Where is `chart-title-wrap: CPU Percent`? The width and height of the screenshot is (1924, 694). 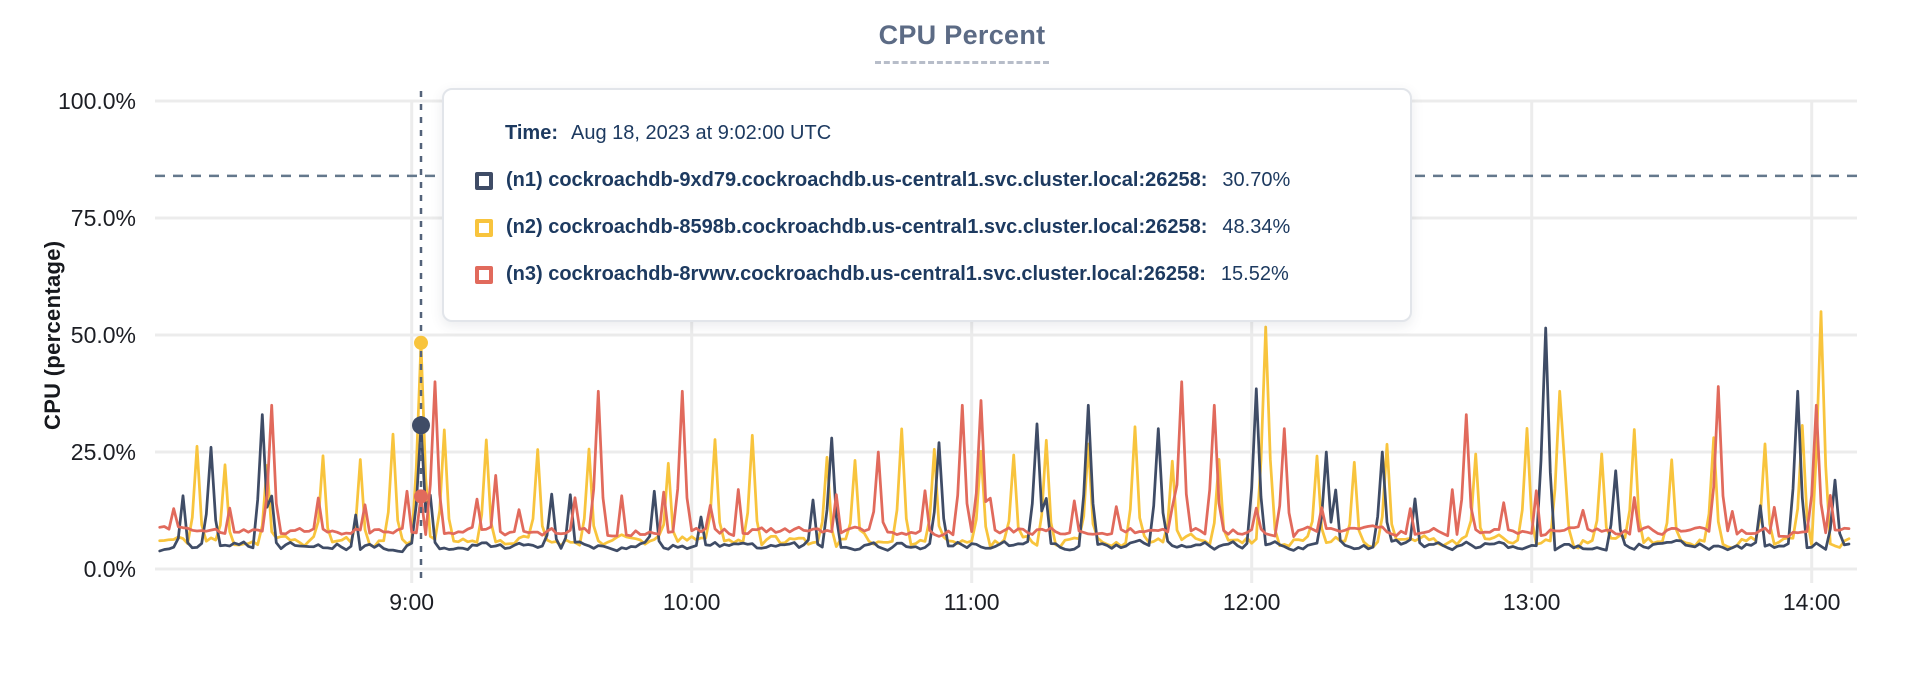
chart-title-wrap: CPU Percent is located at coordinates (962, 42).